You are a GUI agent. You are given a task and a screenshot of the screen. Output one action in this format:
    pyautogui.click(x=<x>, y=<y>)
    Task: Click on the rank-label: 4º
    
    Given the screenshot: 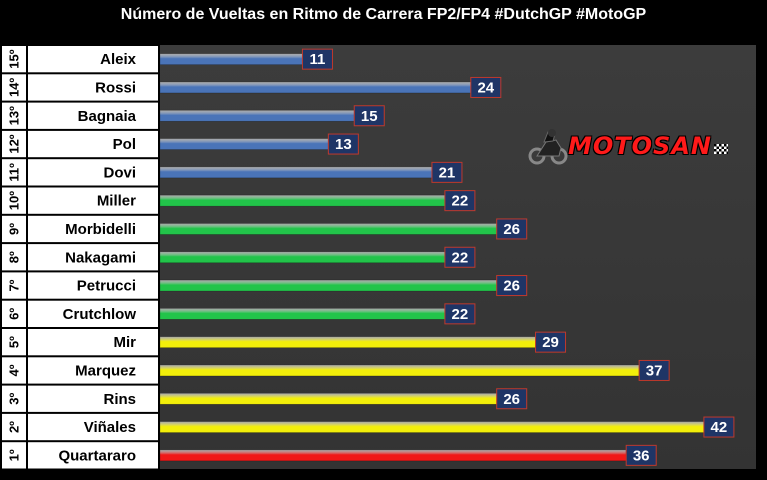 What is the action you would take?
    pyautogui.click(x=14, y=370)
    